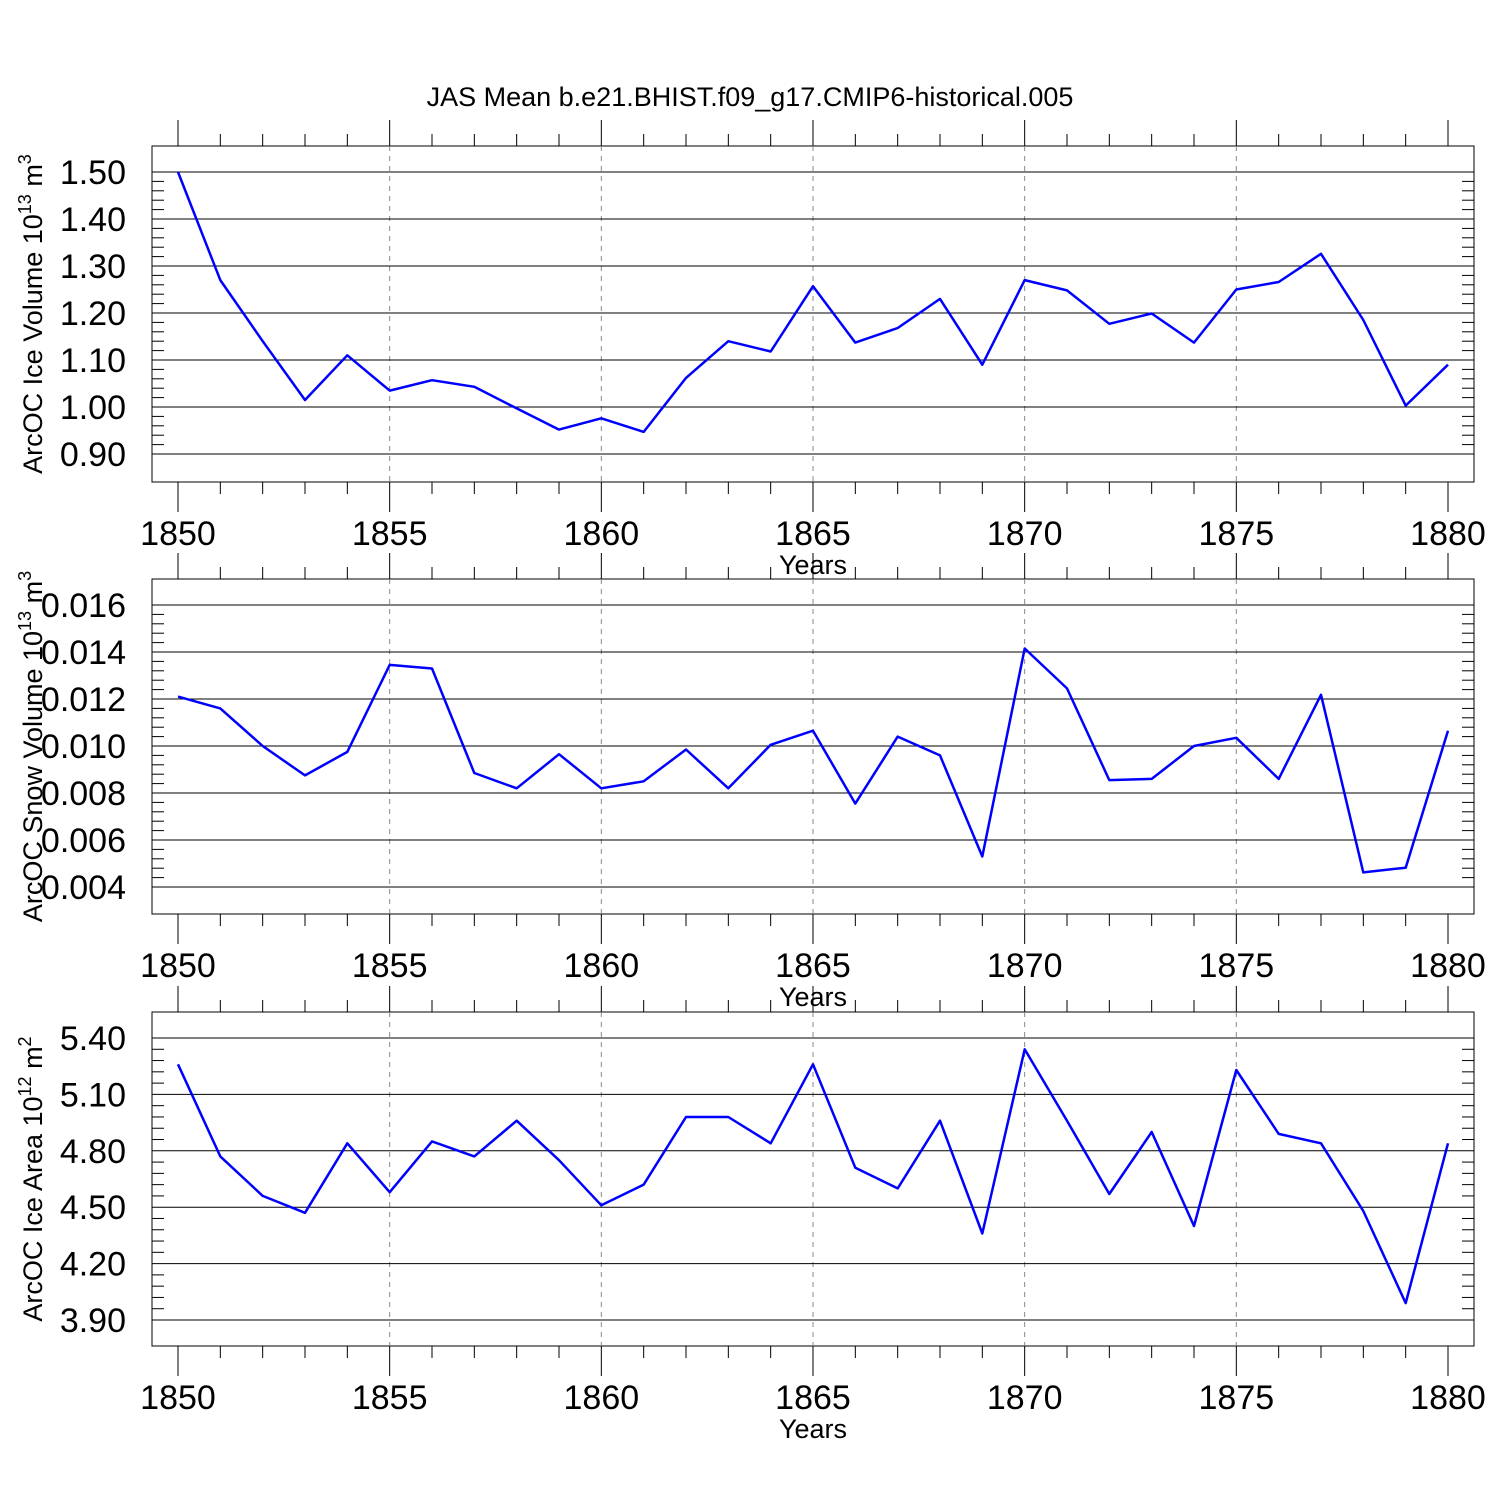  Describe the element at coordinates (33, 776) in the screenshot. I see `y-axis-label-text: ArcOC Snow Volume 10` at that location.